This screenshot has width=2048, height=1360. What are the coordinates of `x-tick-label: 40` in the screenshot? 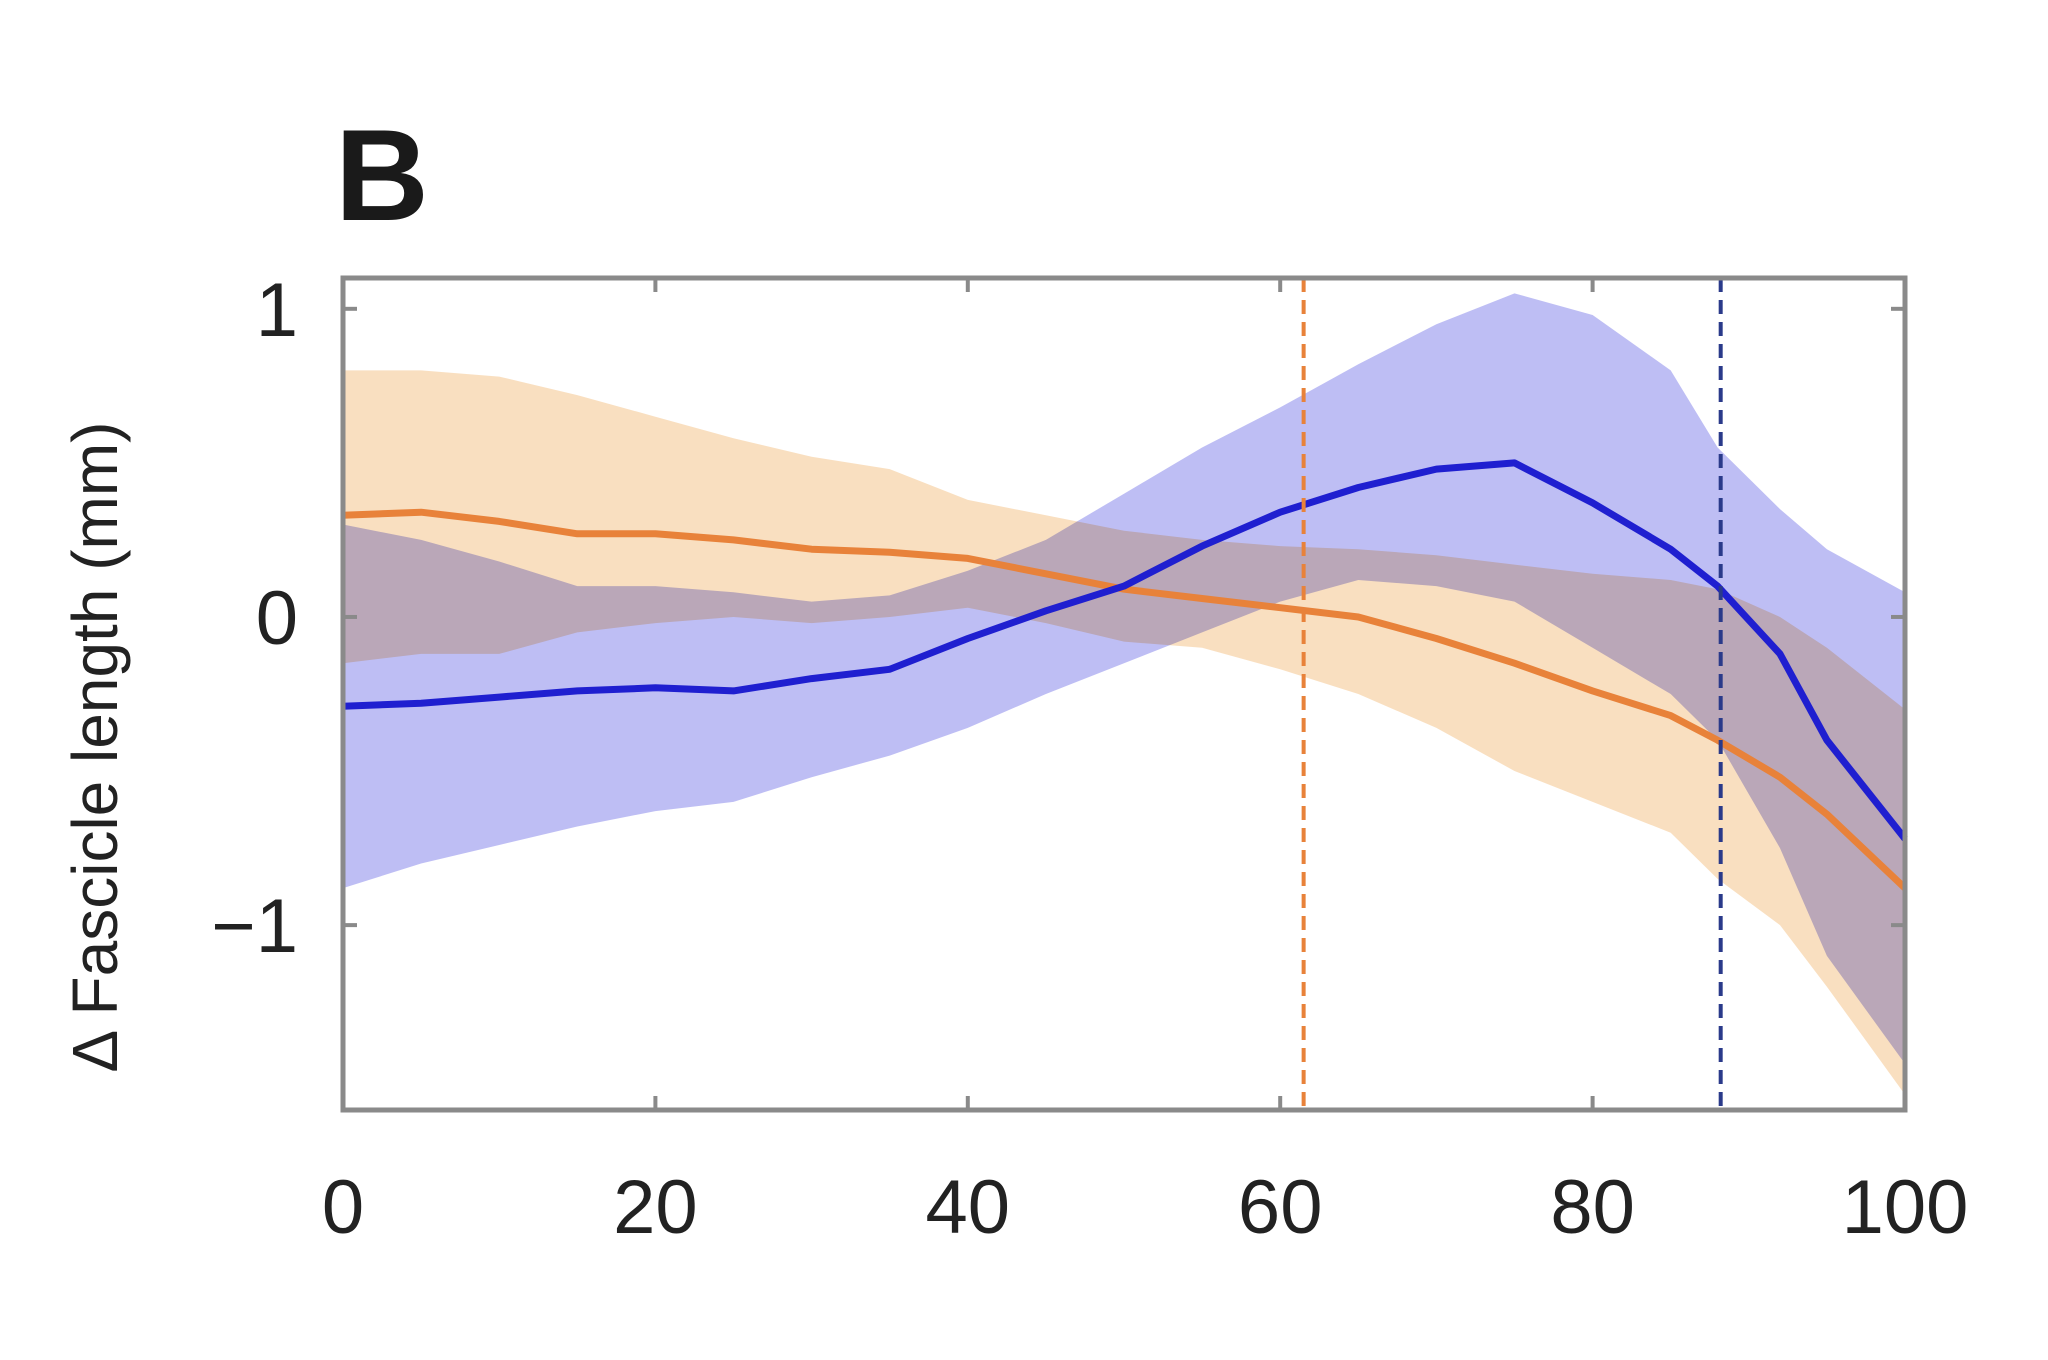 It's located at (968, 1207).